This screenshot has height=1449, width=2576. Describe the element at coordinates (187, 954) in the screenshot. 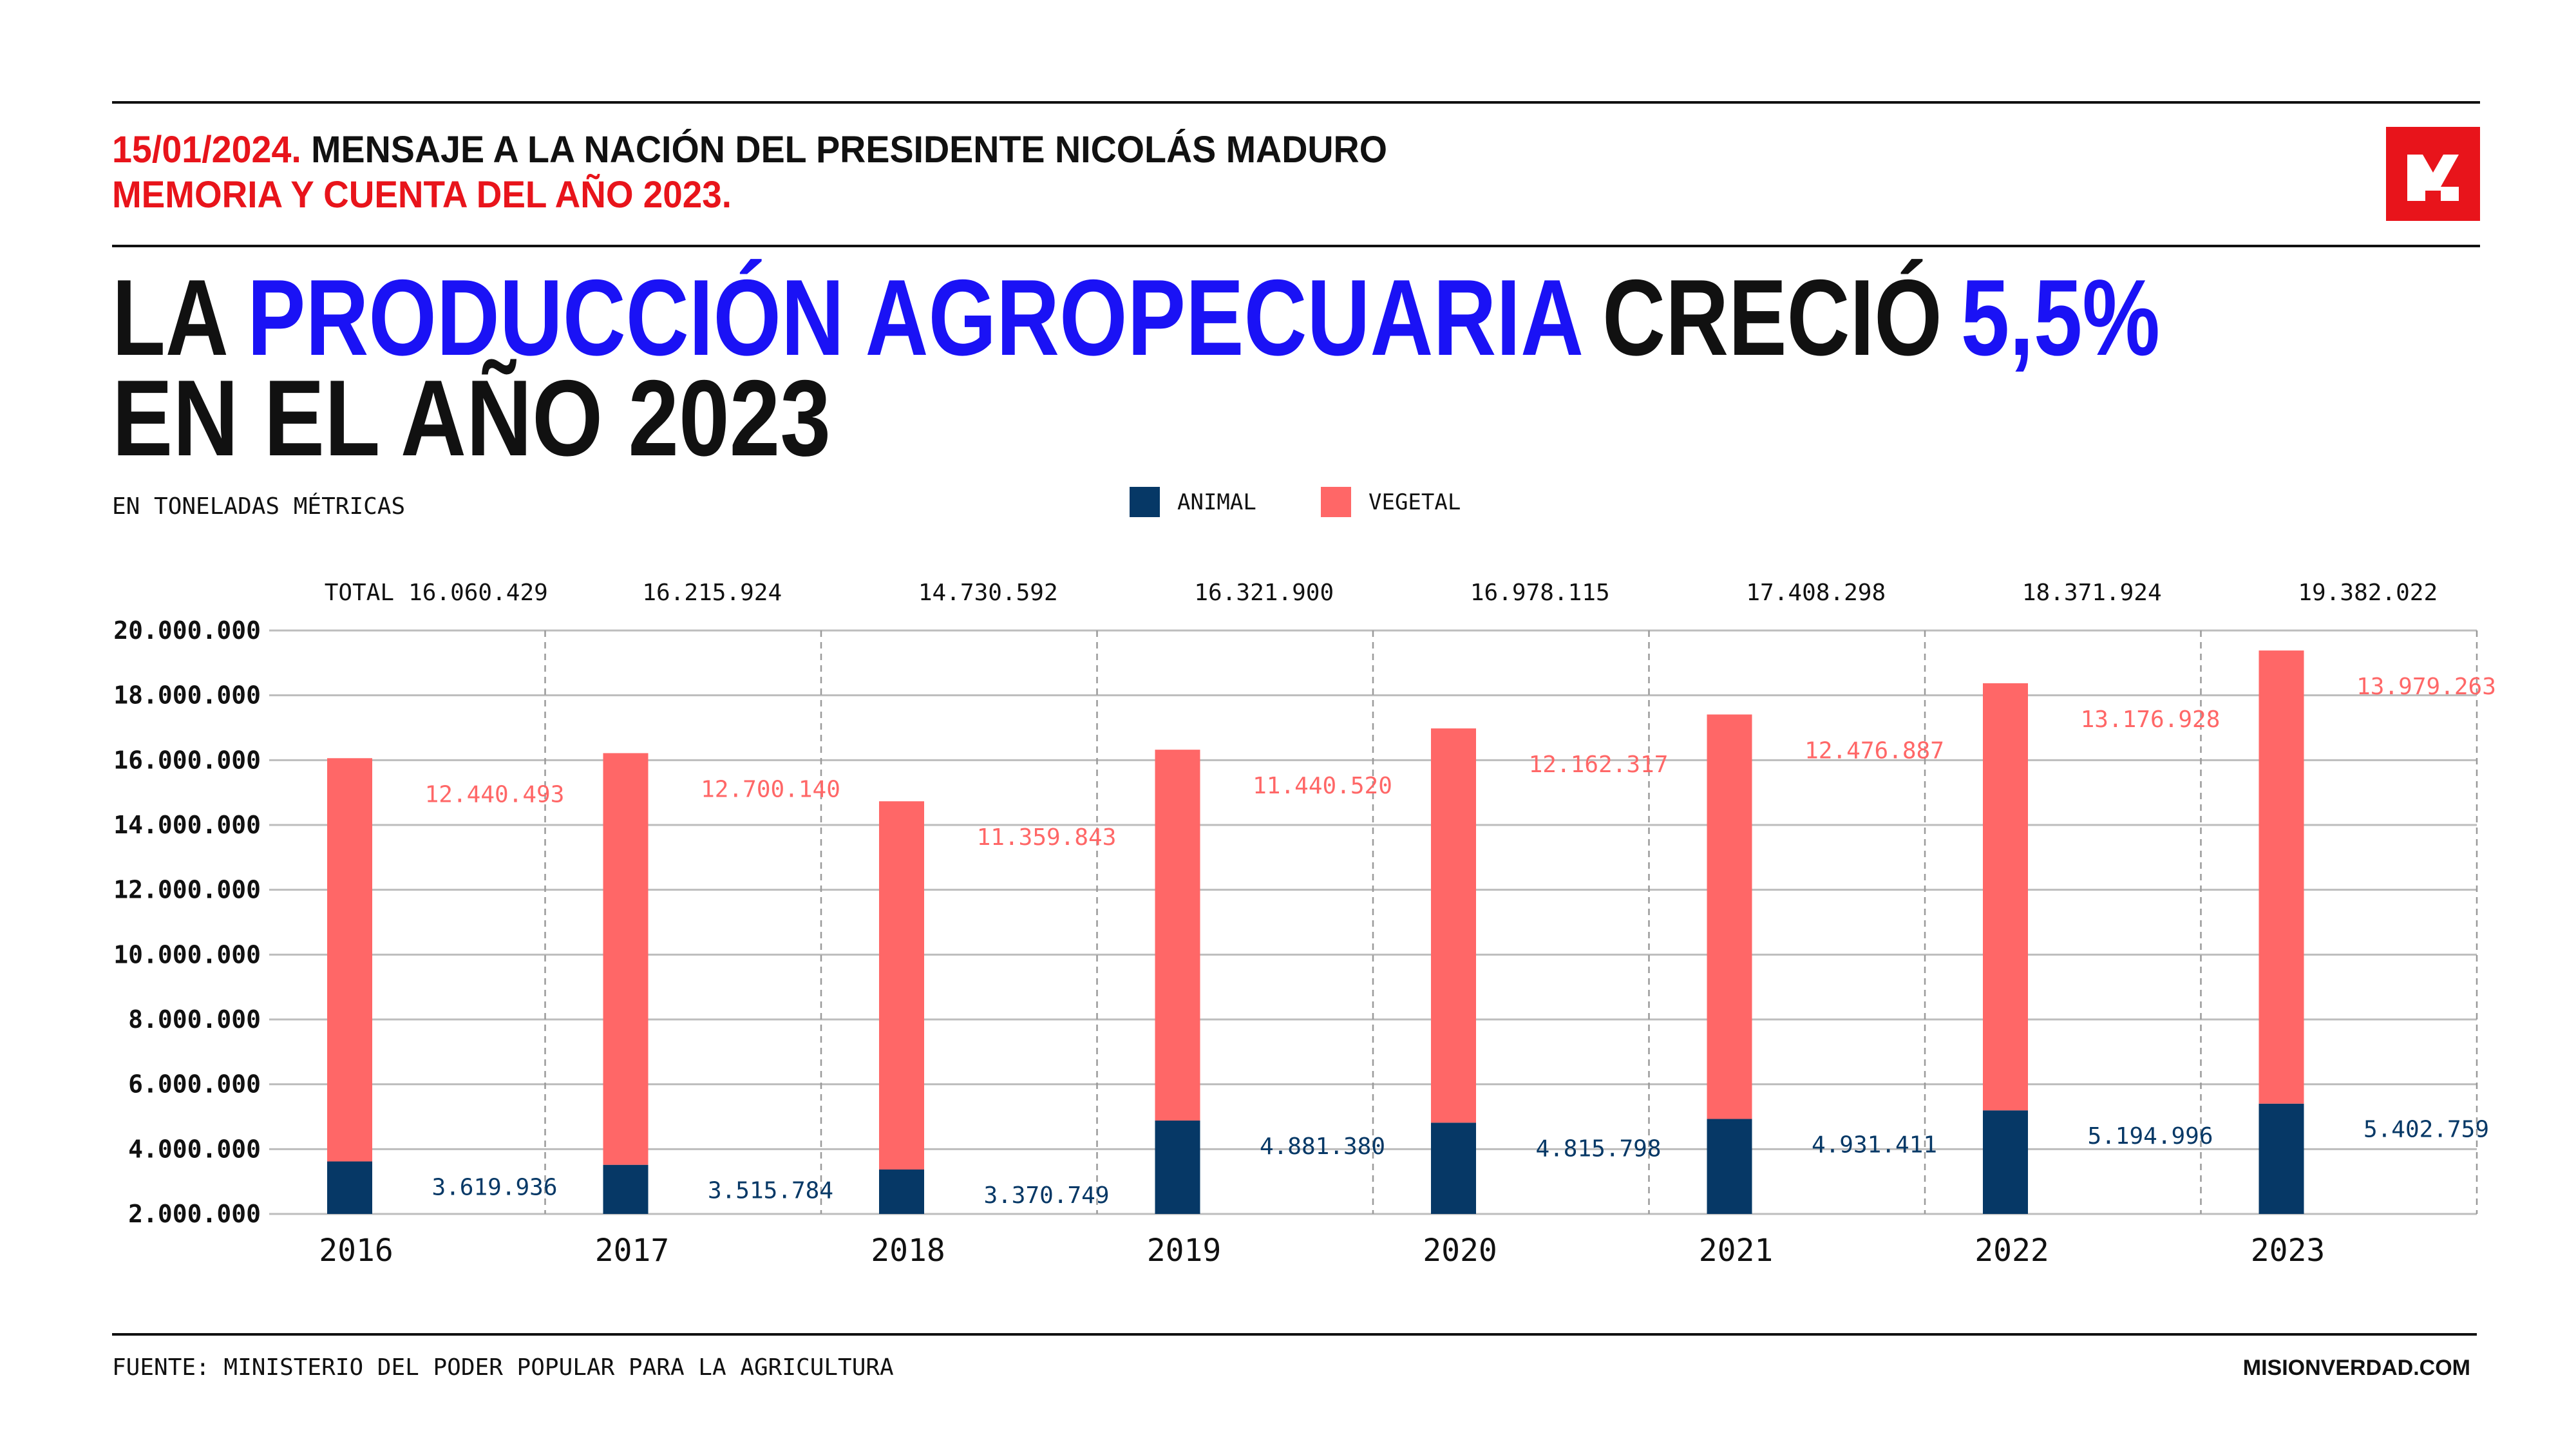

I see `y-tick-label: 10.000.000` at that location.